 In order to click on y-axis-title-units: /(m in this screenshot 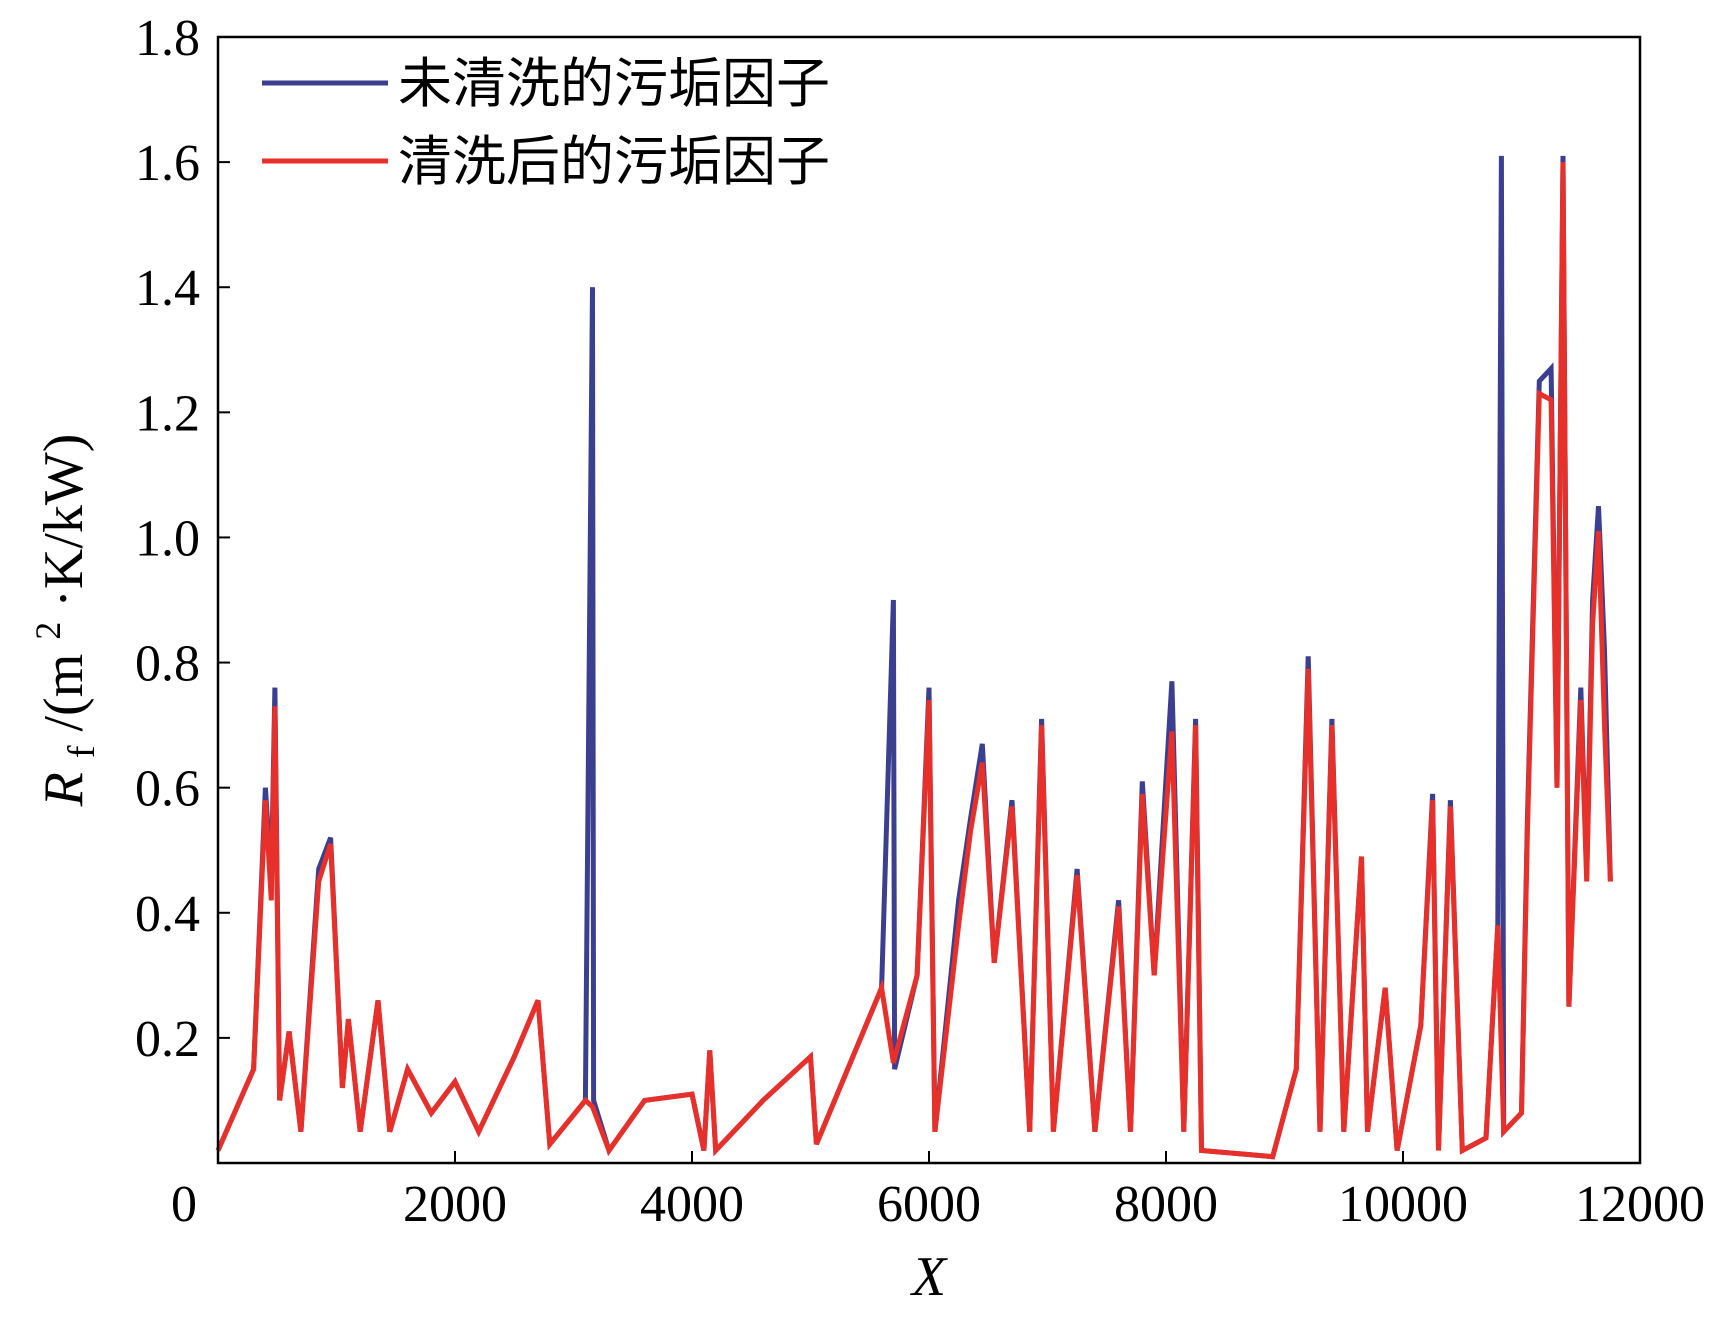, I will do `click(64, 693)`.